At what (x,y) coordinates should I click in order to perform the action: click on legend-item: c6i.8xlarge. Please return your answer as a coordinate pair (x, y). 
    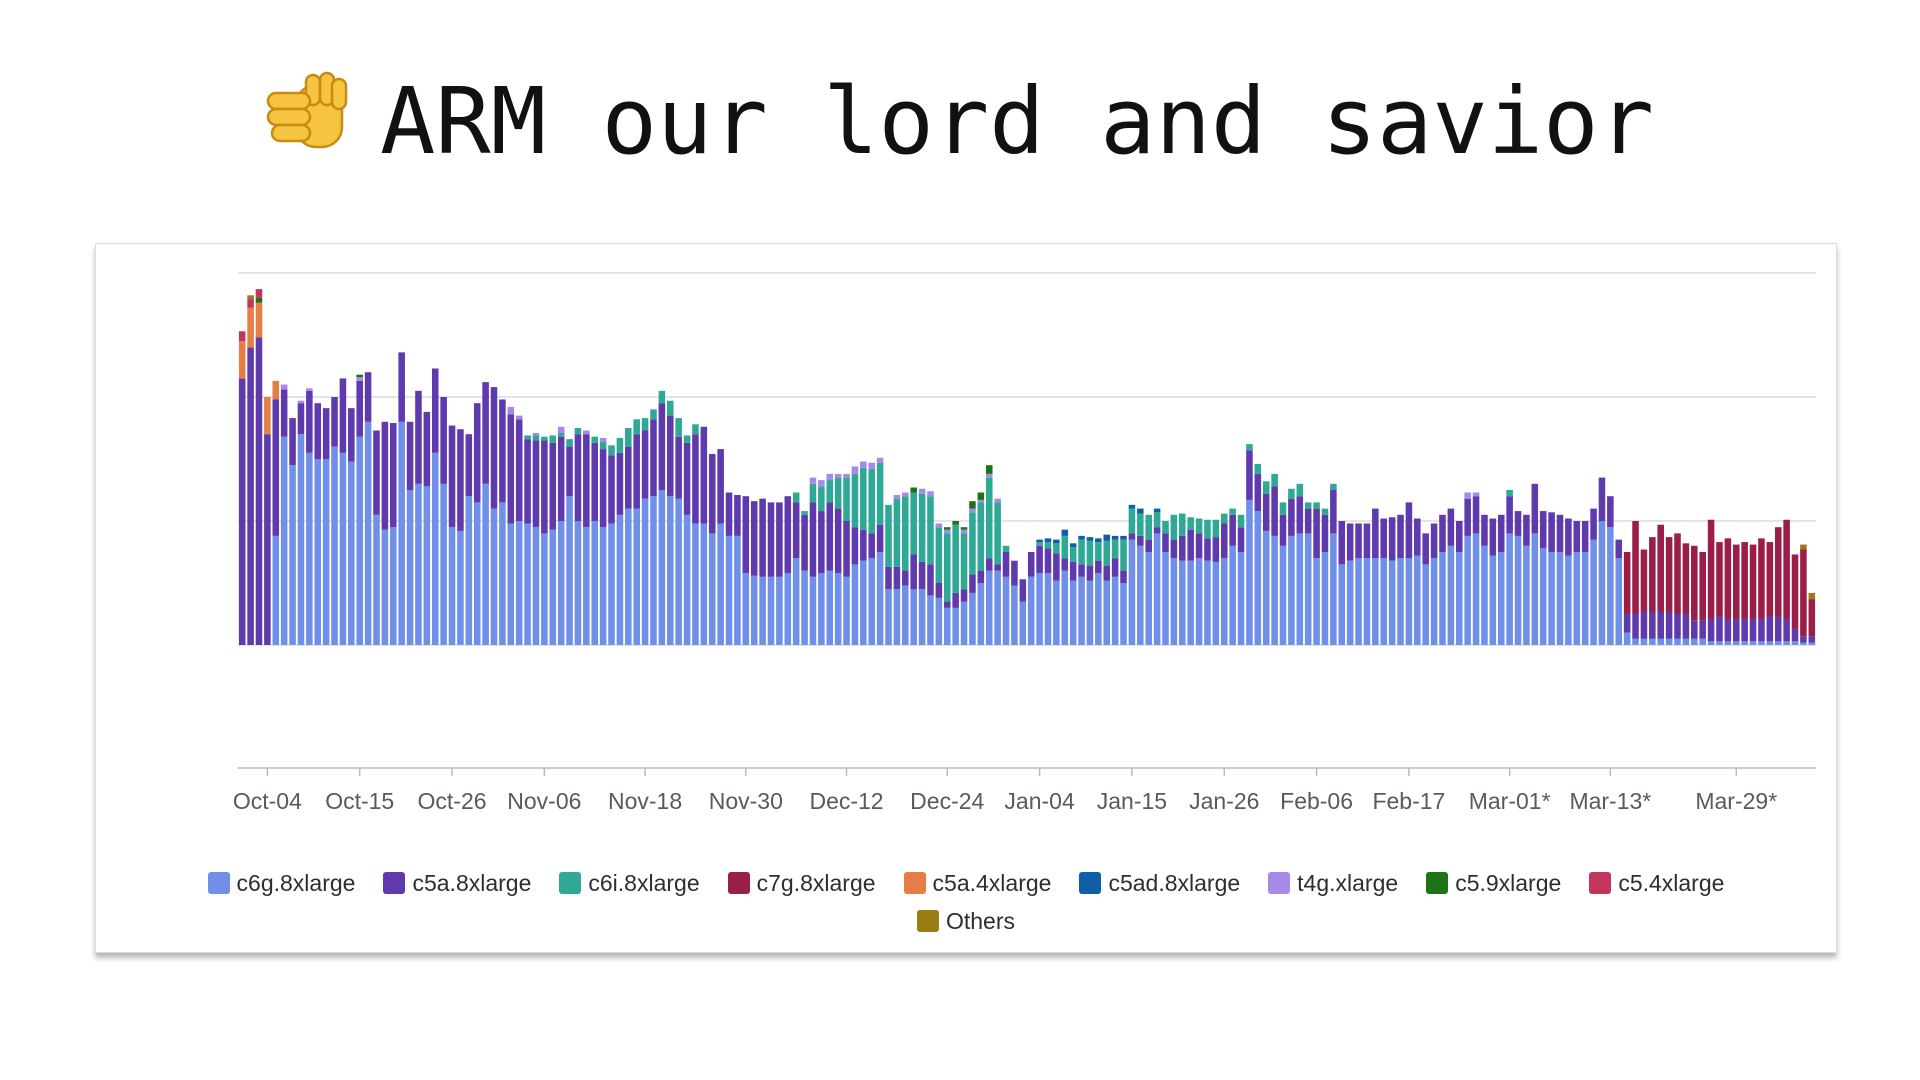
    Looking at the image, I should click on (629, 883).